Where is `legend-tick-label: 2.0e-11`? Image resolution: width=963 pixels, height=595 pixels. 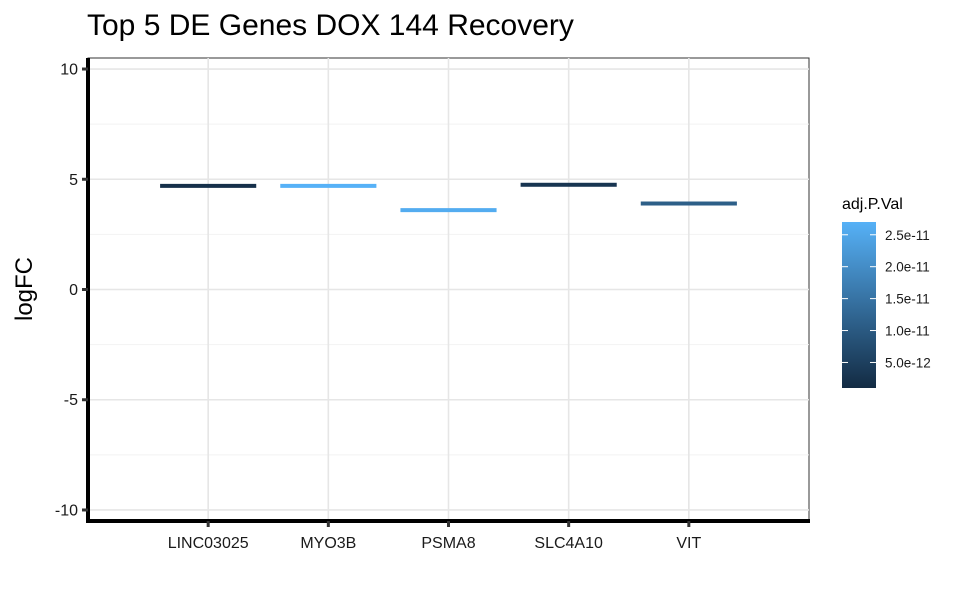 legend-tick-label: 2.0e-11 is located at coordinates (907, 267).